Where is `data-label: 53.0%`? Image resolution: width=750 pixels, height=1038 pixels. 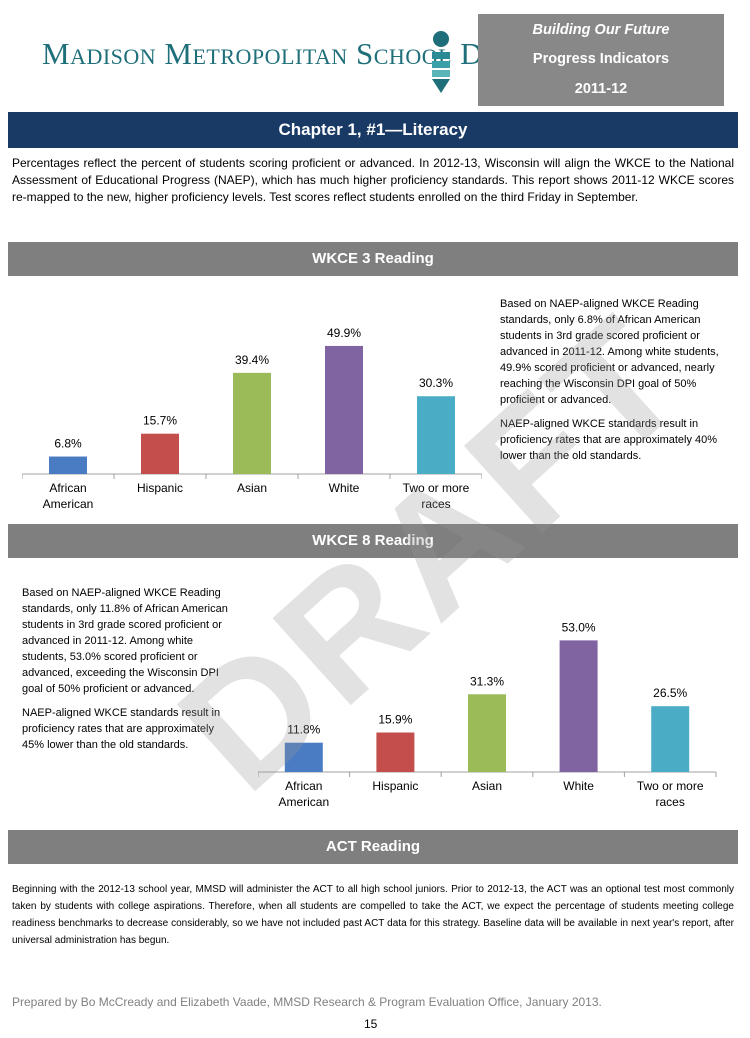
data-label: 53.0% is located at coordinates (579, 627).